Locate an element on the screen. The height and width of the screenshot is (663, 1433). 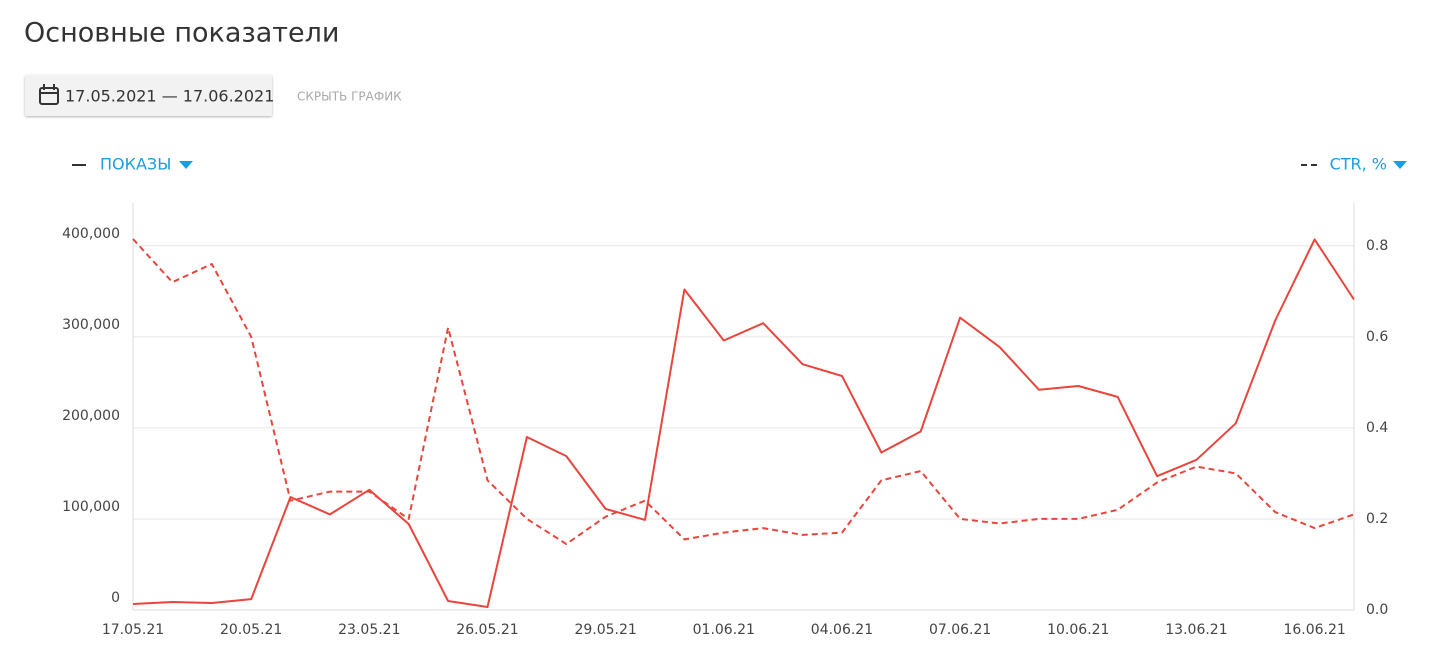
y2-tick-label: 0.6 is located at coordinates (1377, 337).